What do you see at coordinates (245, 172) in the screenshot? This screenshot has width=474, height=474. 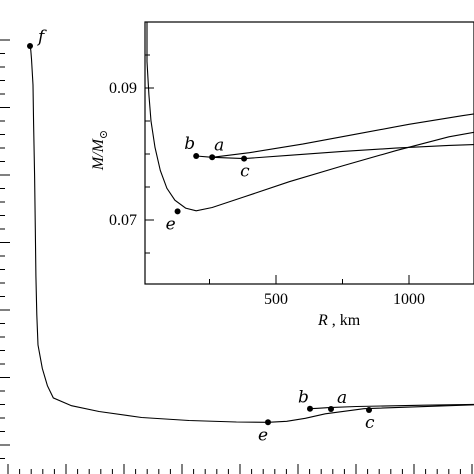 I see `inset-point-label-c: c` at bounding box center [245, 172].